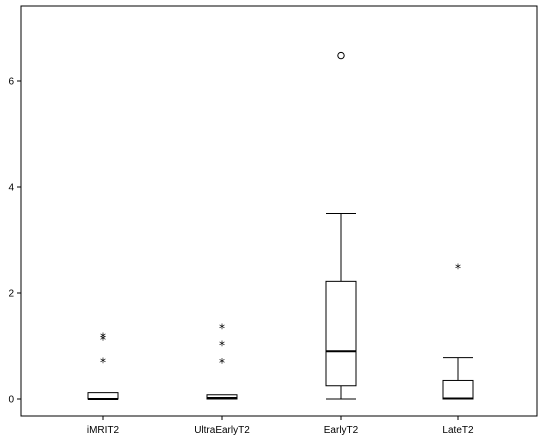  I want to click on x-tick-label: UltraEarlyT2, so click(222, 430).